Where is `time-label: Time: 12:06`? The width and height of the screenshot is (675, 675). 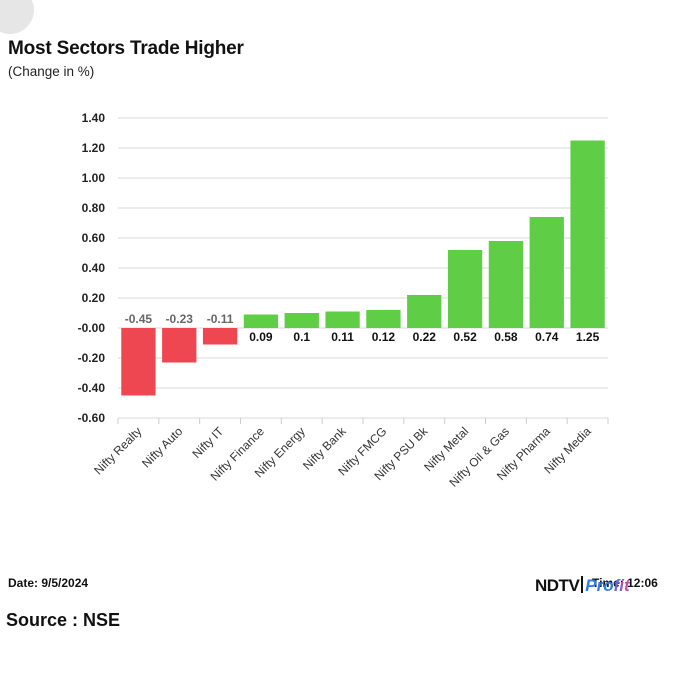
time-label: Time: 12:06 is located at coordinates (625, 583).